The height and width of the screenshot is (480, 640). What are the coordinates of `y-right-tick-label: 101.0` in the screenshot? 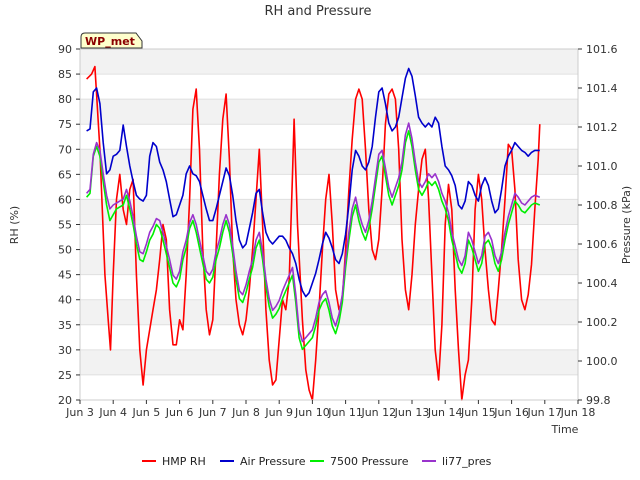 It's located at (602, 166).